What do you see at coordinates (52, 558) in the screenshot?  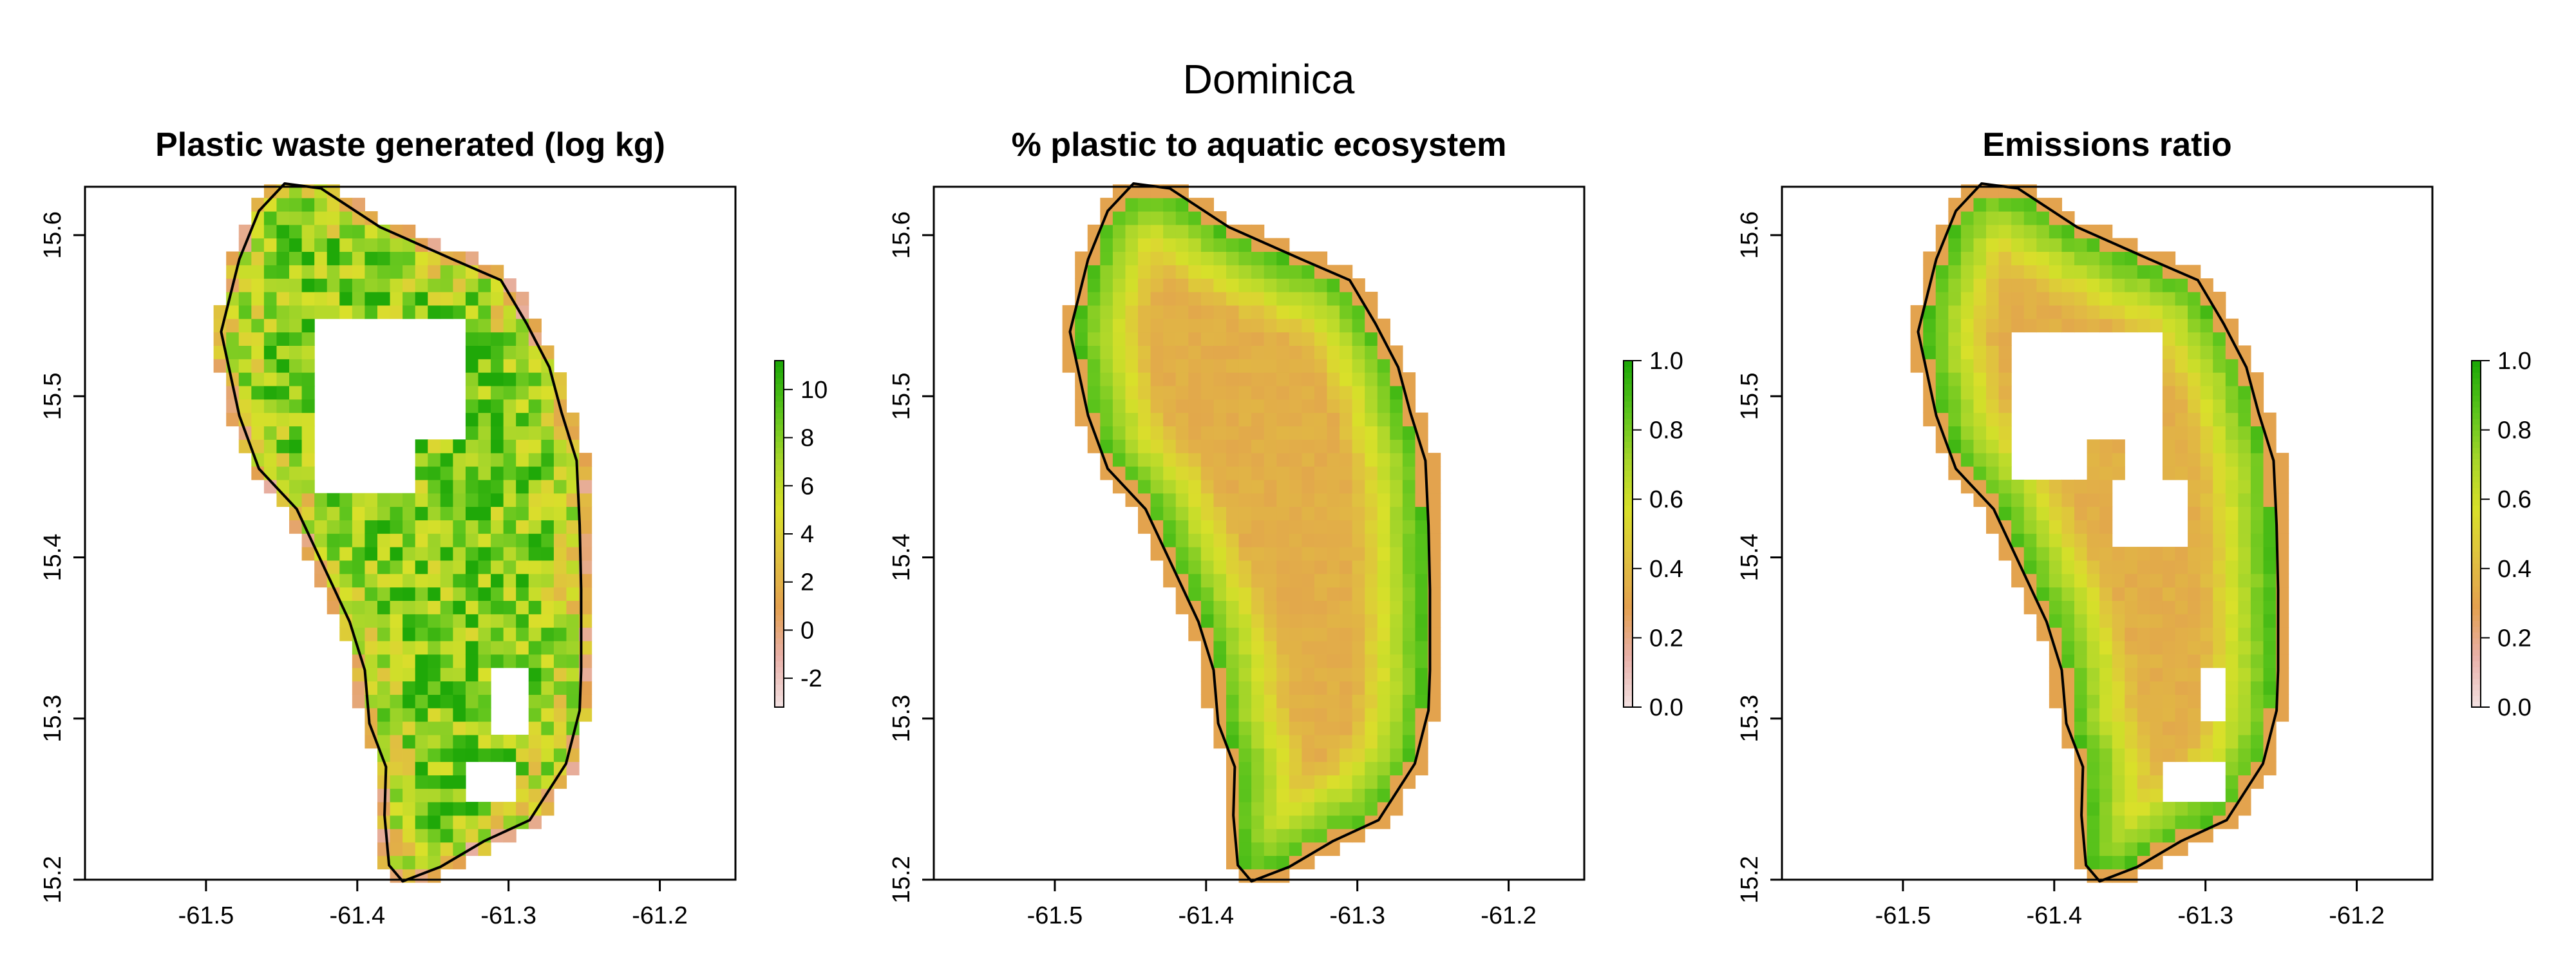 I see `y-tick-label: 15.4` at bounding box center [52, 558].